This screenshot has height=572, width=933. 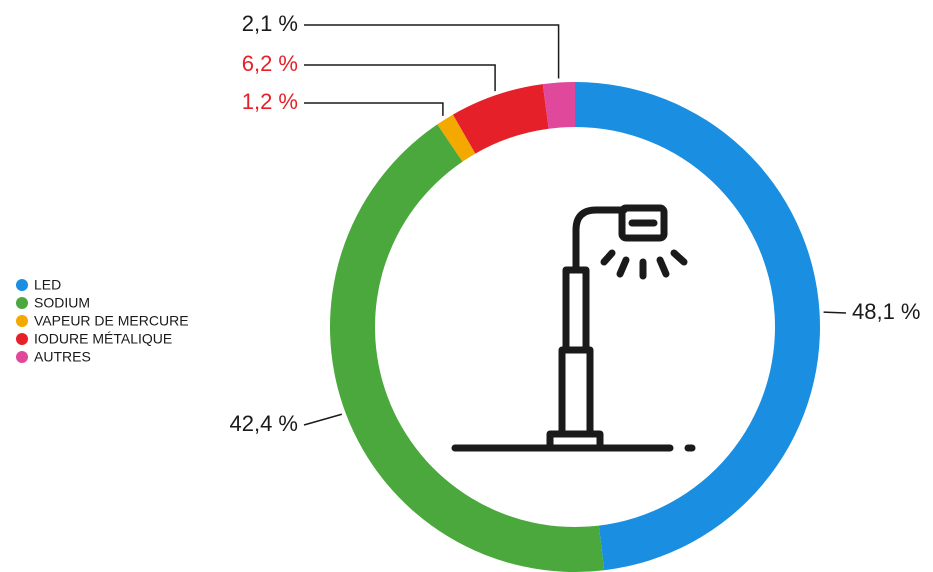 What do you see at coordinates (62, 357) in the screenshot?
I see `legend-label: AUTRES` at bounding box center [62, 357].